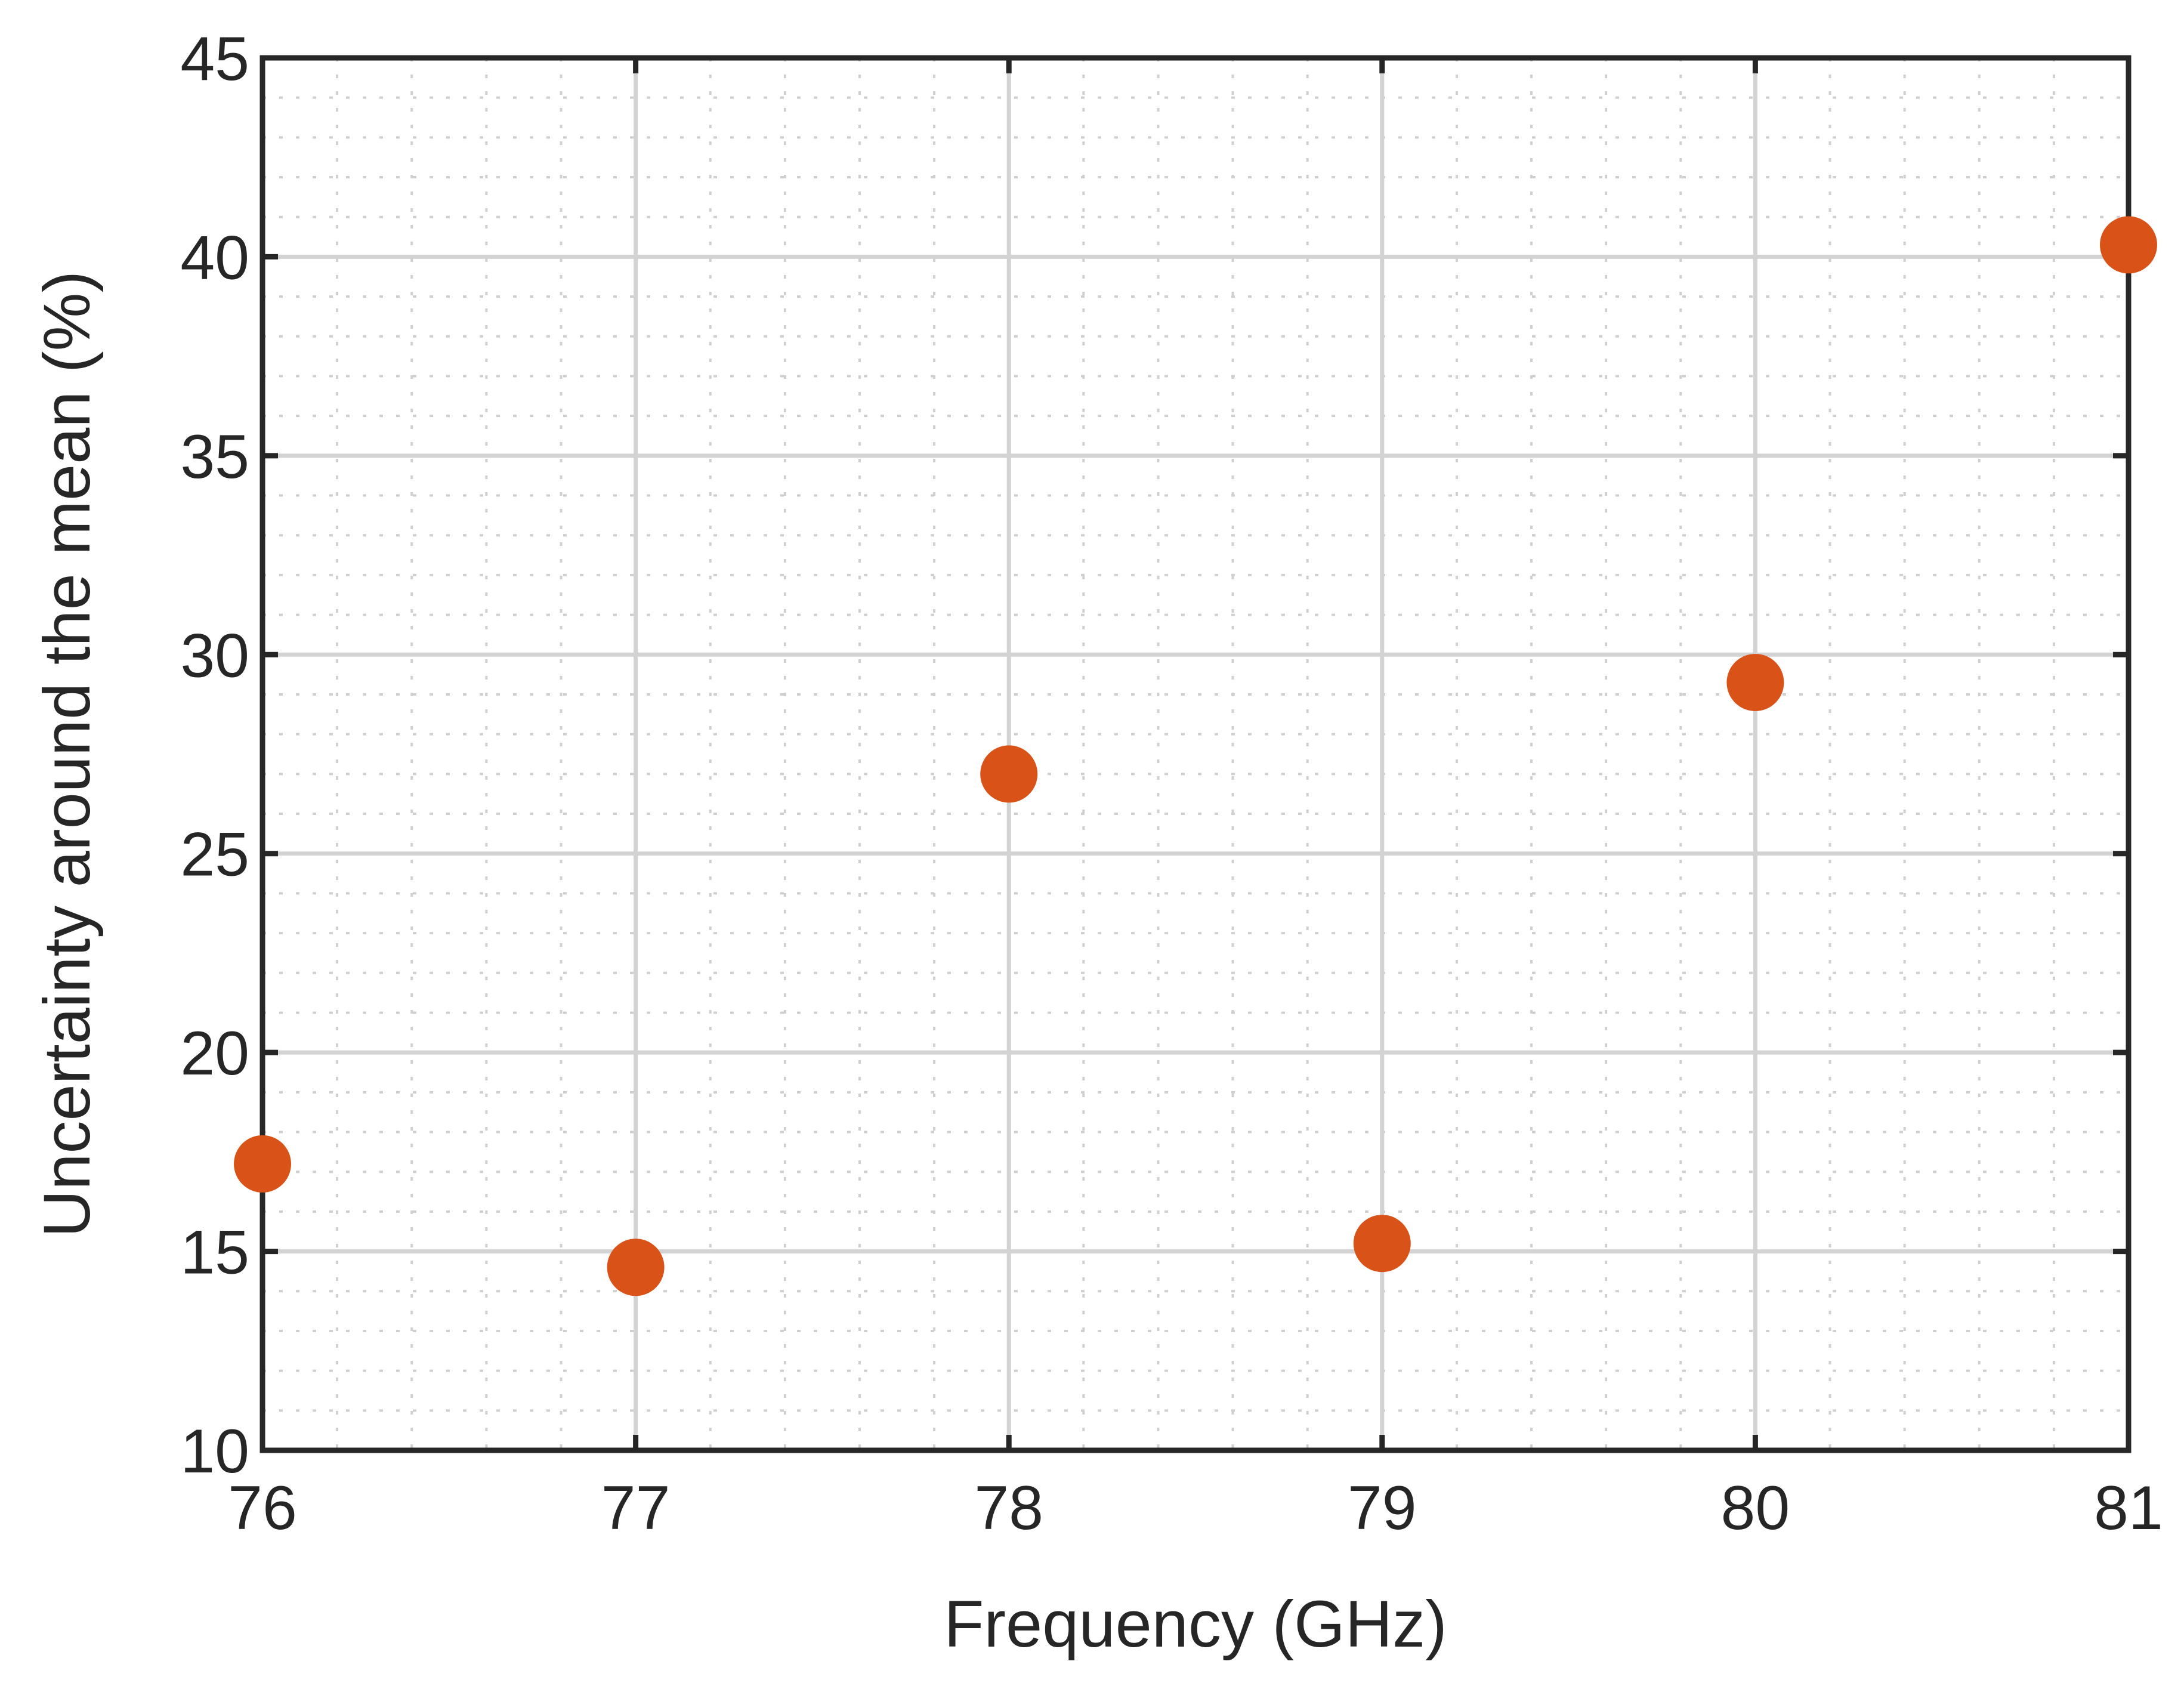 The width and height of the screenshot is (2184, 1683). I want to click on x-tick-label: 81, so click(2128, 1508).